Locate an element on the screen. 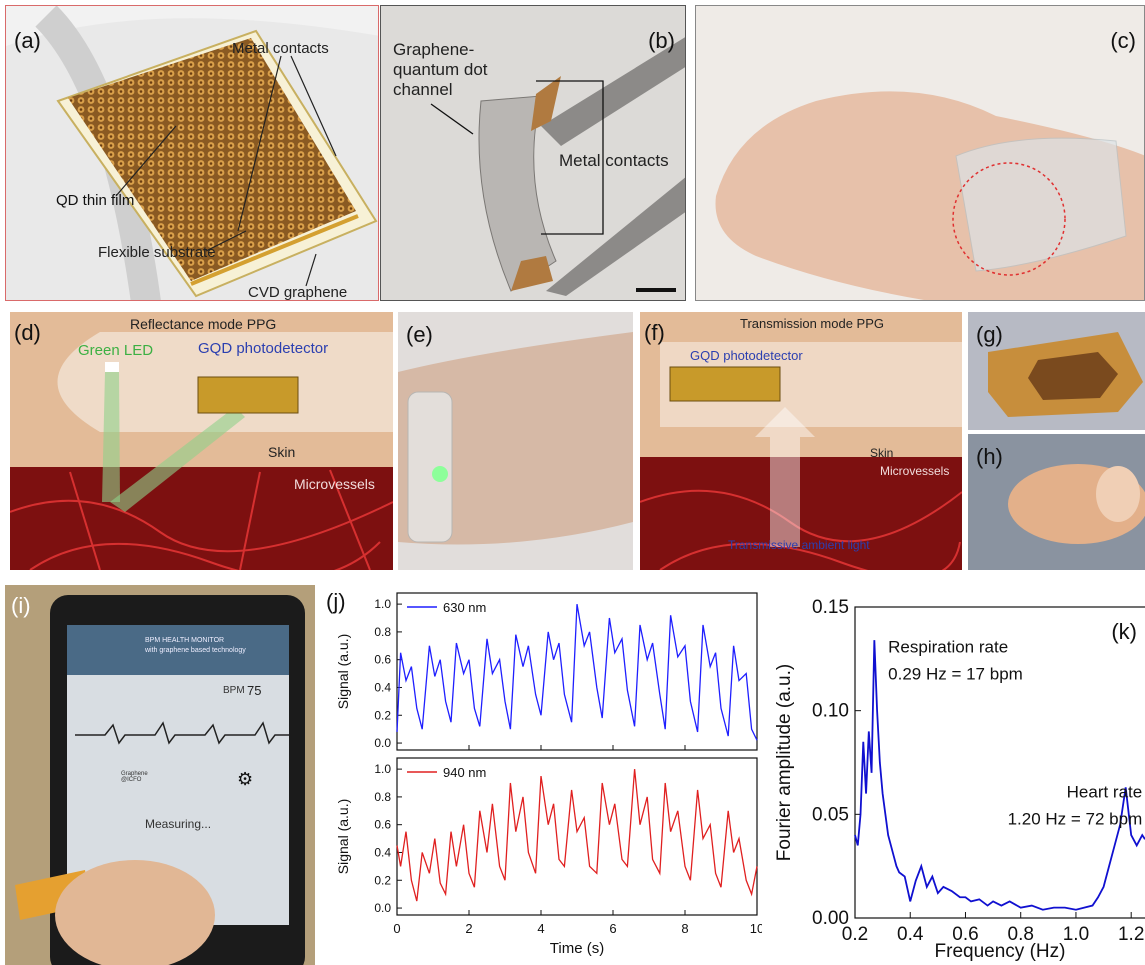 The width and height of the screenshot is (1145, 965). panel-e-photo is located at coordinates (515, 441).